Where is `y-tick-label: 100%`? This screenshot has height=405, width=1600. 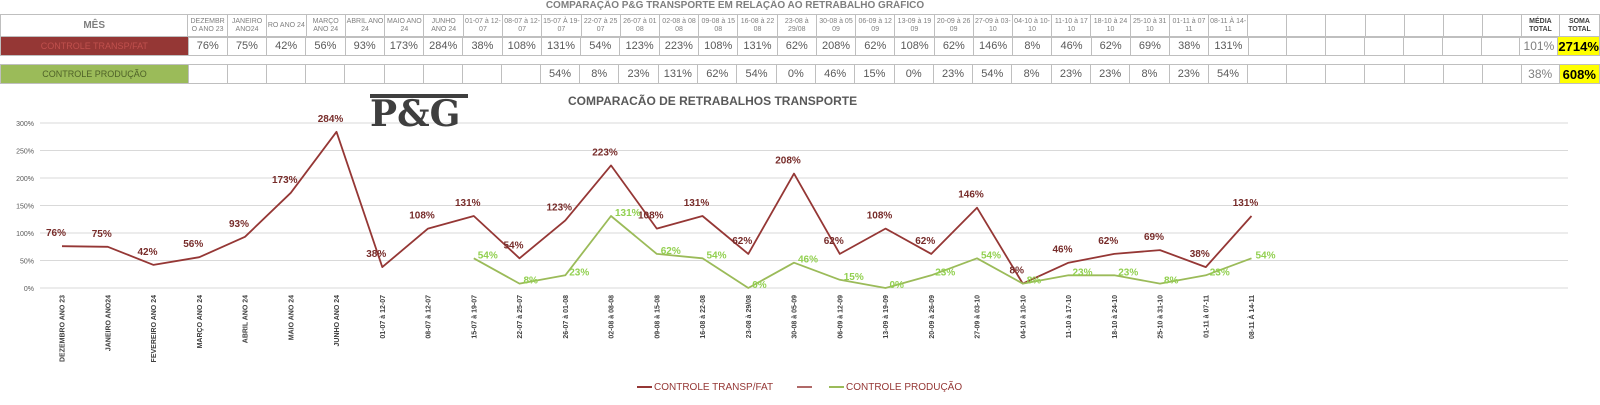
y-tick-label: 100% is located at coordinates (25, 234).